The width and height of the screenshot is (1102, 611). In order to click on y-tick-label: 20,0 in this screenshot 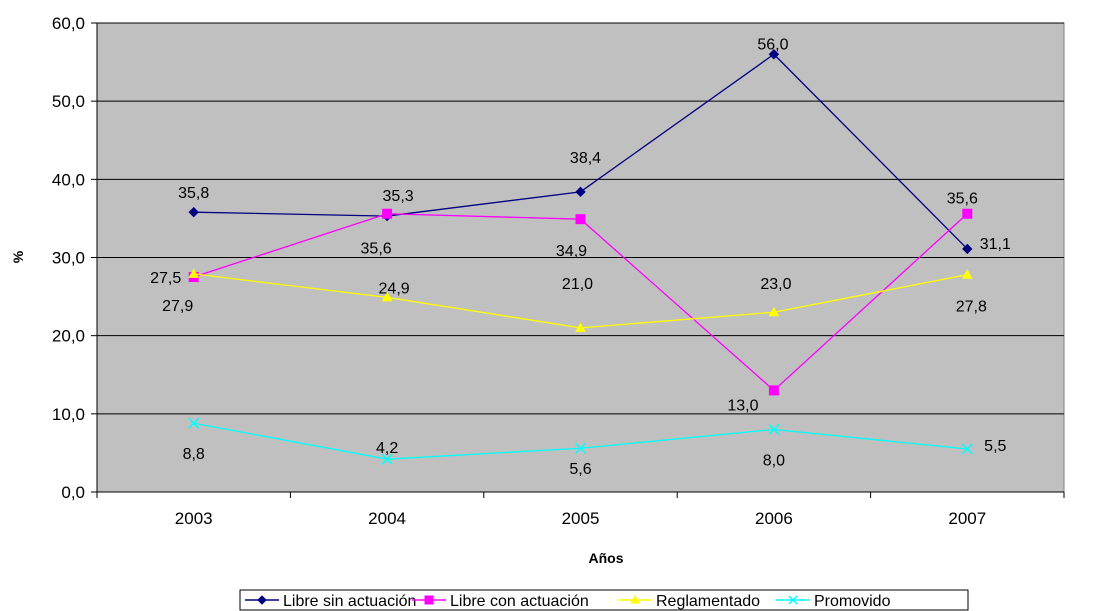, I will do `click(68, 336)`.